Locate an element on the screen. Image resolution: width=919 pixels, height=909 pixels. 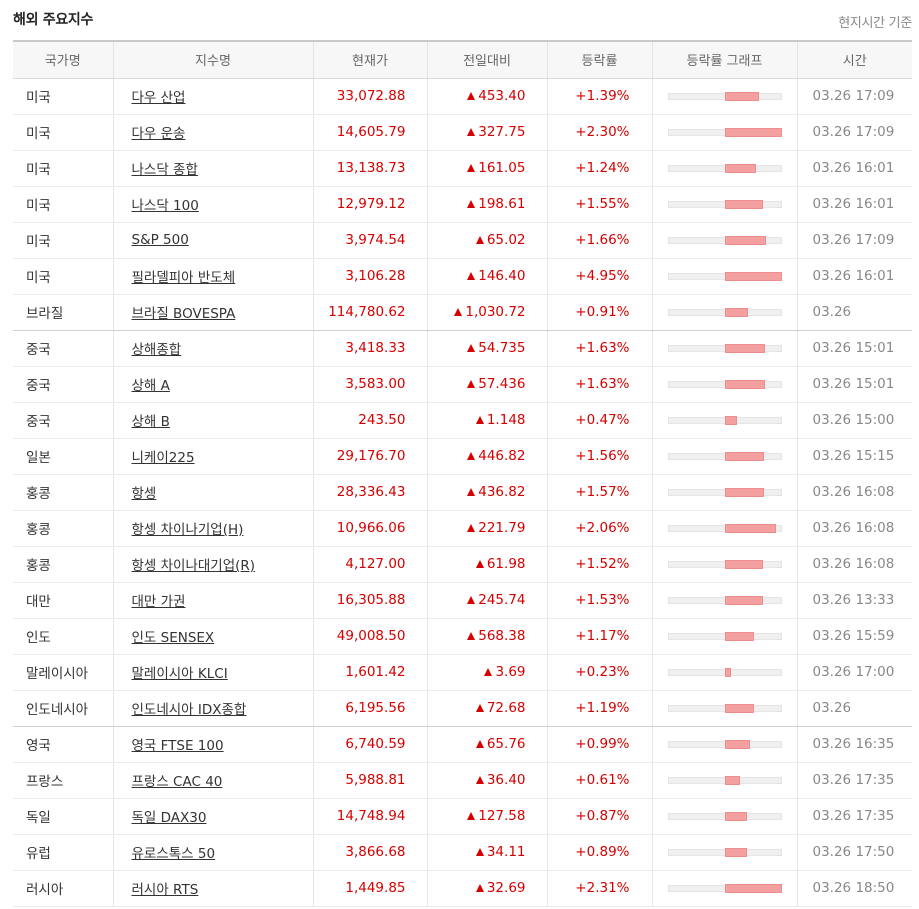
time-cell: 03.26 15:01 is located at coordinates (854, 348).